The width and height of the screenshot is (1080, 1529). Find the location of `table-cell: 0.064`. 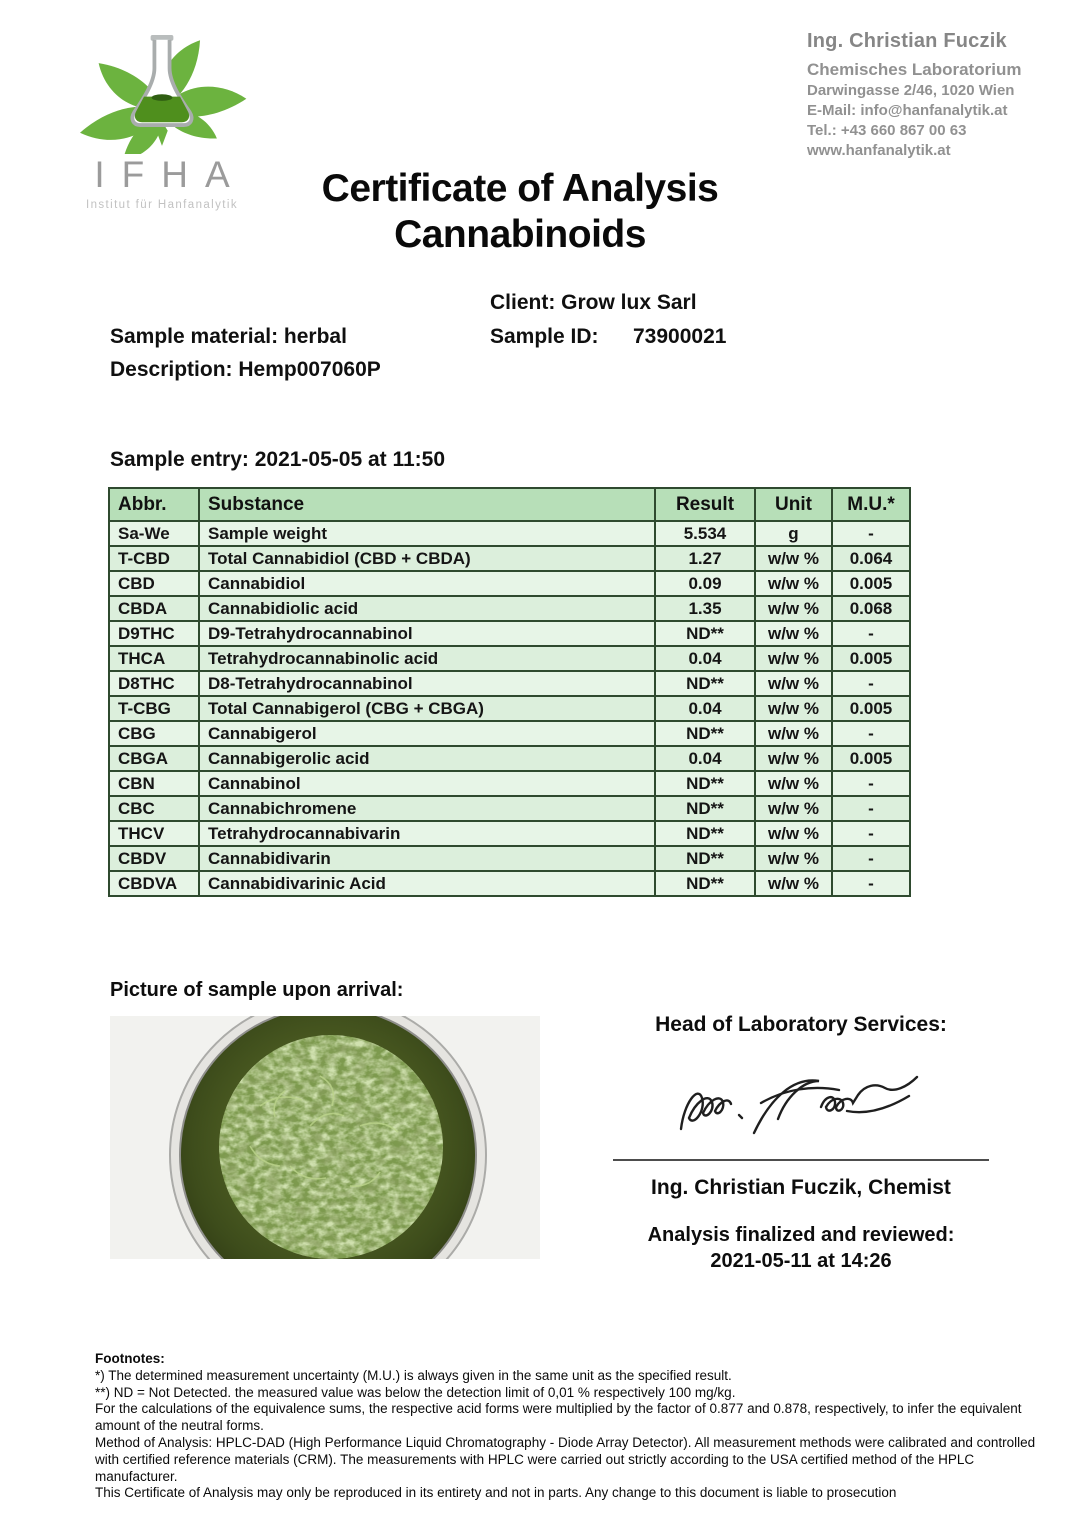

table-cell: 0.064 is located at coordinates (871, 558).